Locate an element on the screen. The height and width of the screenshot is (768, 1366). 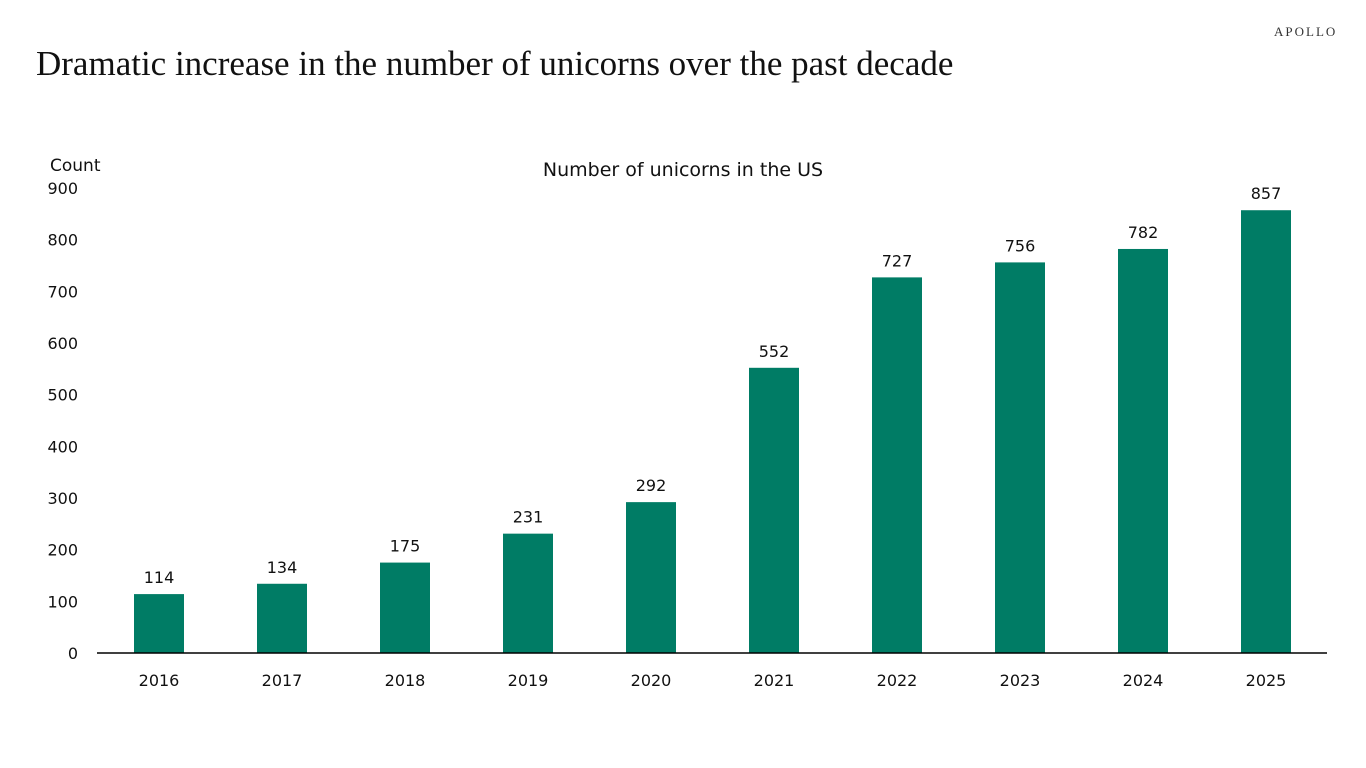
y-tick-label: 300 is located at coordinates (62, 498).